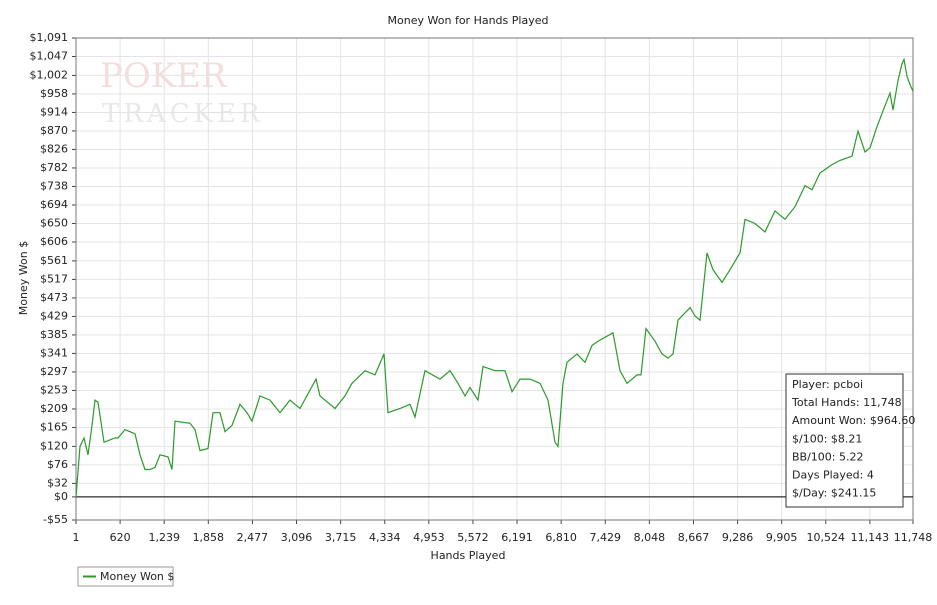 The width and height of the screenshot is (937, 605). Describe the element at coordinates (49, 37) in the screenshot. I see `y-tick-label: $1,091` at that location.